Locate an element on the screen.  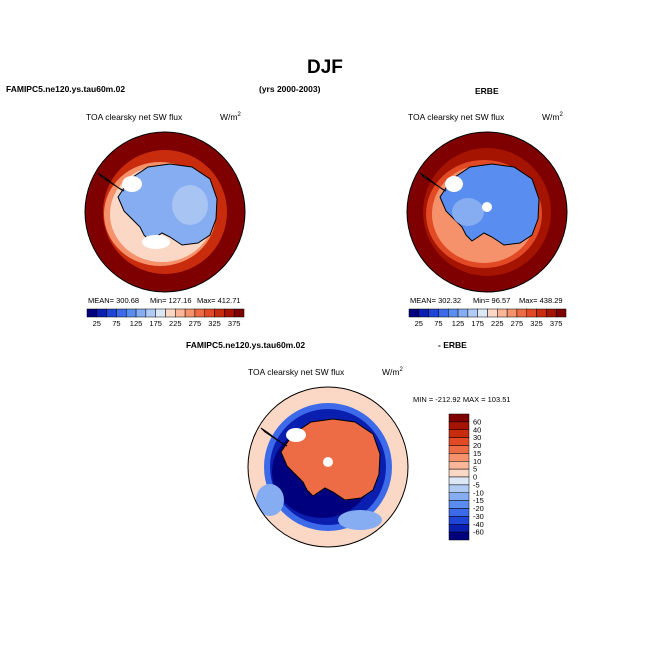
diff-colorbar-tick-label: -5 is located at coordinates (476, 484).